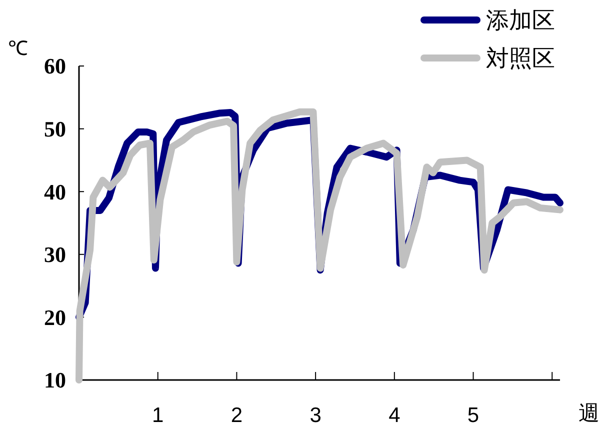  I want to click on x-tick-label: 1, so click(158, 415).